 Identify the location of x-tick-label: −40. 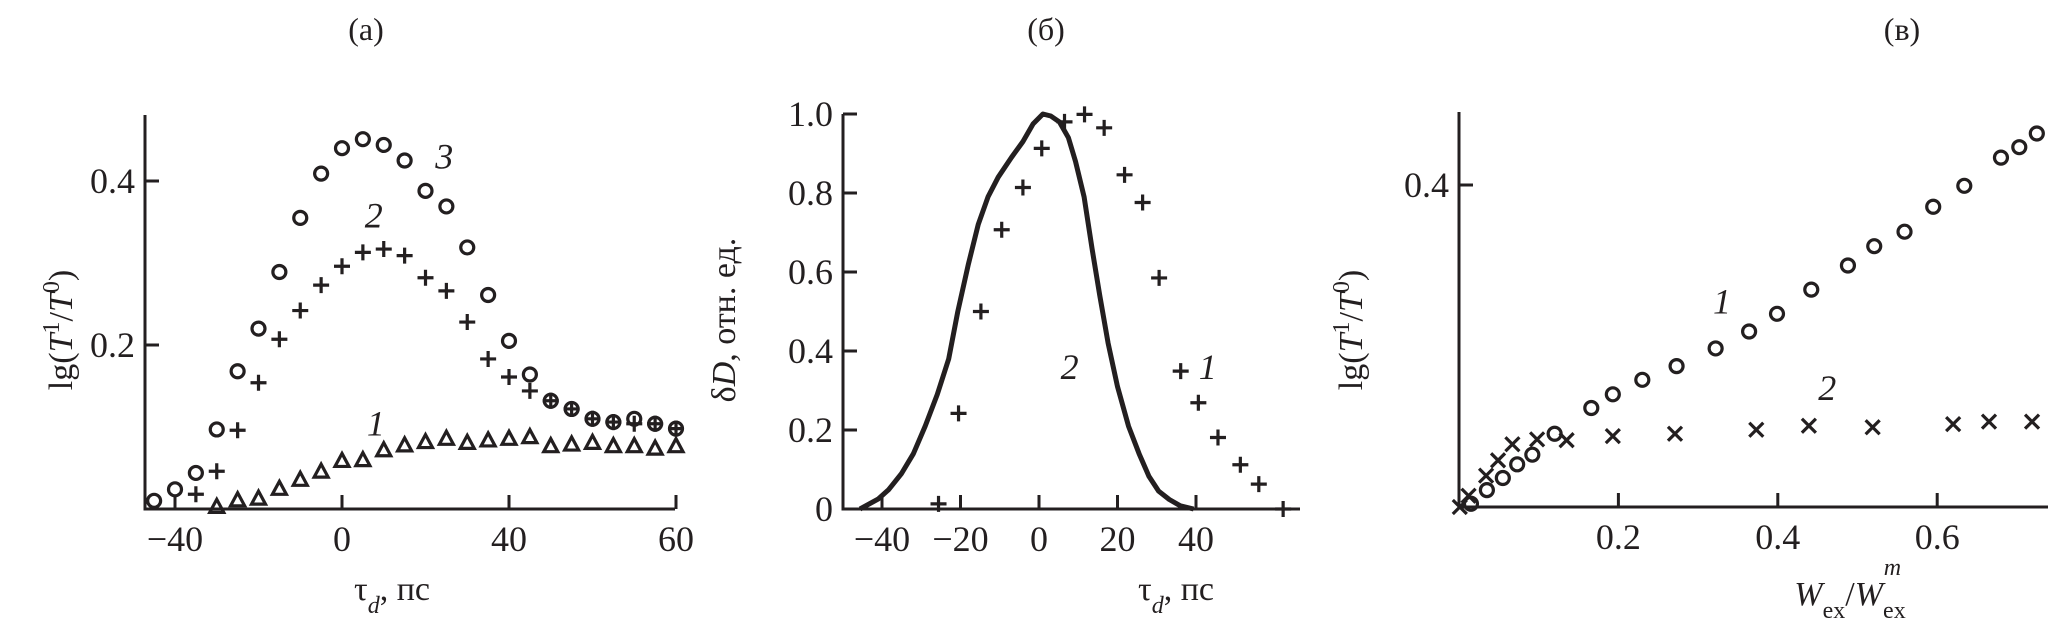
(882, 539).